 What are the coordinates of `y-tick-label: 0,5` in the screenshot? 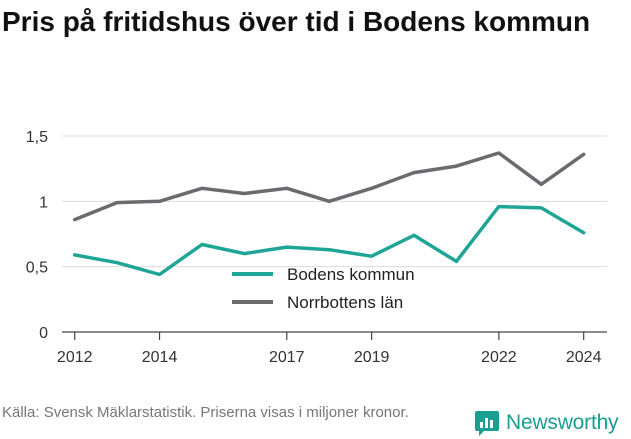 It's located at (37, 268).